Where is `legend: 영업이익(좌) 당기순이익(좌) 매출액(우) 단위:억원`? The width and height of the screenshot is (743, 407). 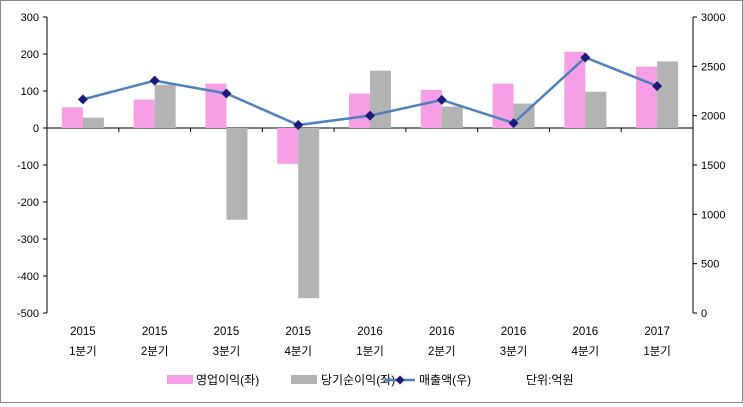
legend: 영업이익(좌) 당기순이익(좌) 매출액(우) 단위:억원 is located at coordinates (370, 380).